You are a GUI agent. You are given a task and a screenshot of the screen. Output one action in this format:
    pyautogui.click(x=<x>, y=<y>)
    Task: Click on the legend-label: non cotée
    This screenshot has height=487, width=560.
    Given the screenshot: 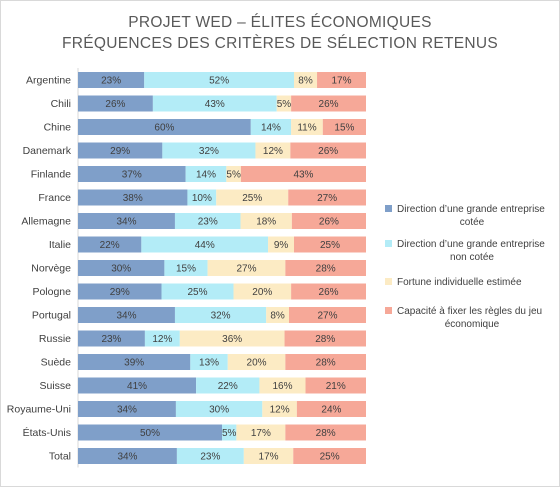 What is the action you would take?
    pyautogui.click(x=472, y=257)
    